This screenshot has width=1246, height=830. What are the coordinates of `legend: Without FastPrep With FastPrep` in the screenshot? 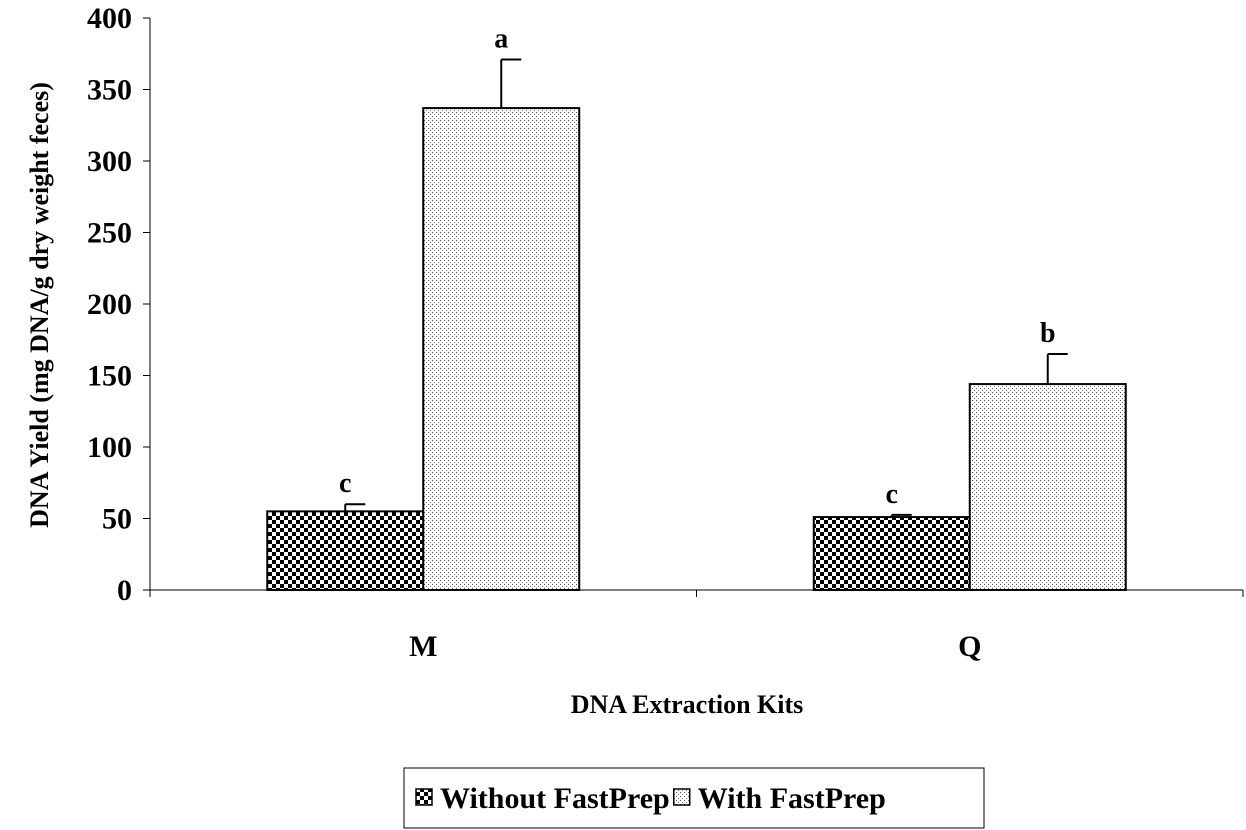 It's located at (694, 798).